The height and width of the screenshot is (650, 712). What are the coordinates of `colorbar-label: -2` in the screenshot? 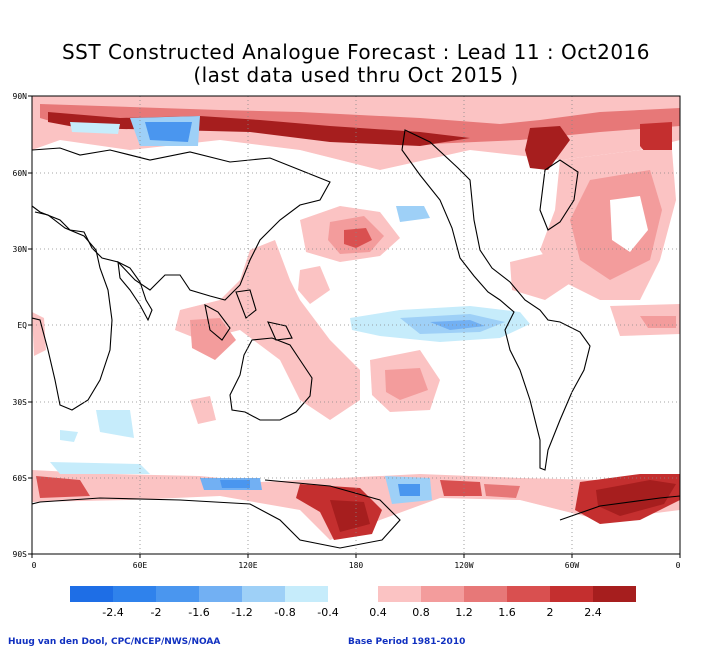 It's located at (156, 612).